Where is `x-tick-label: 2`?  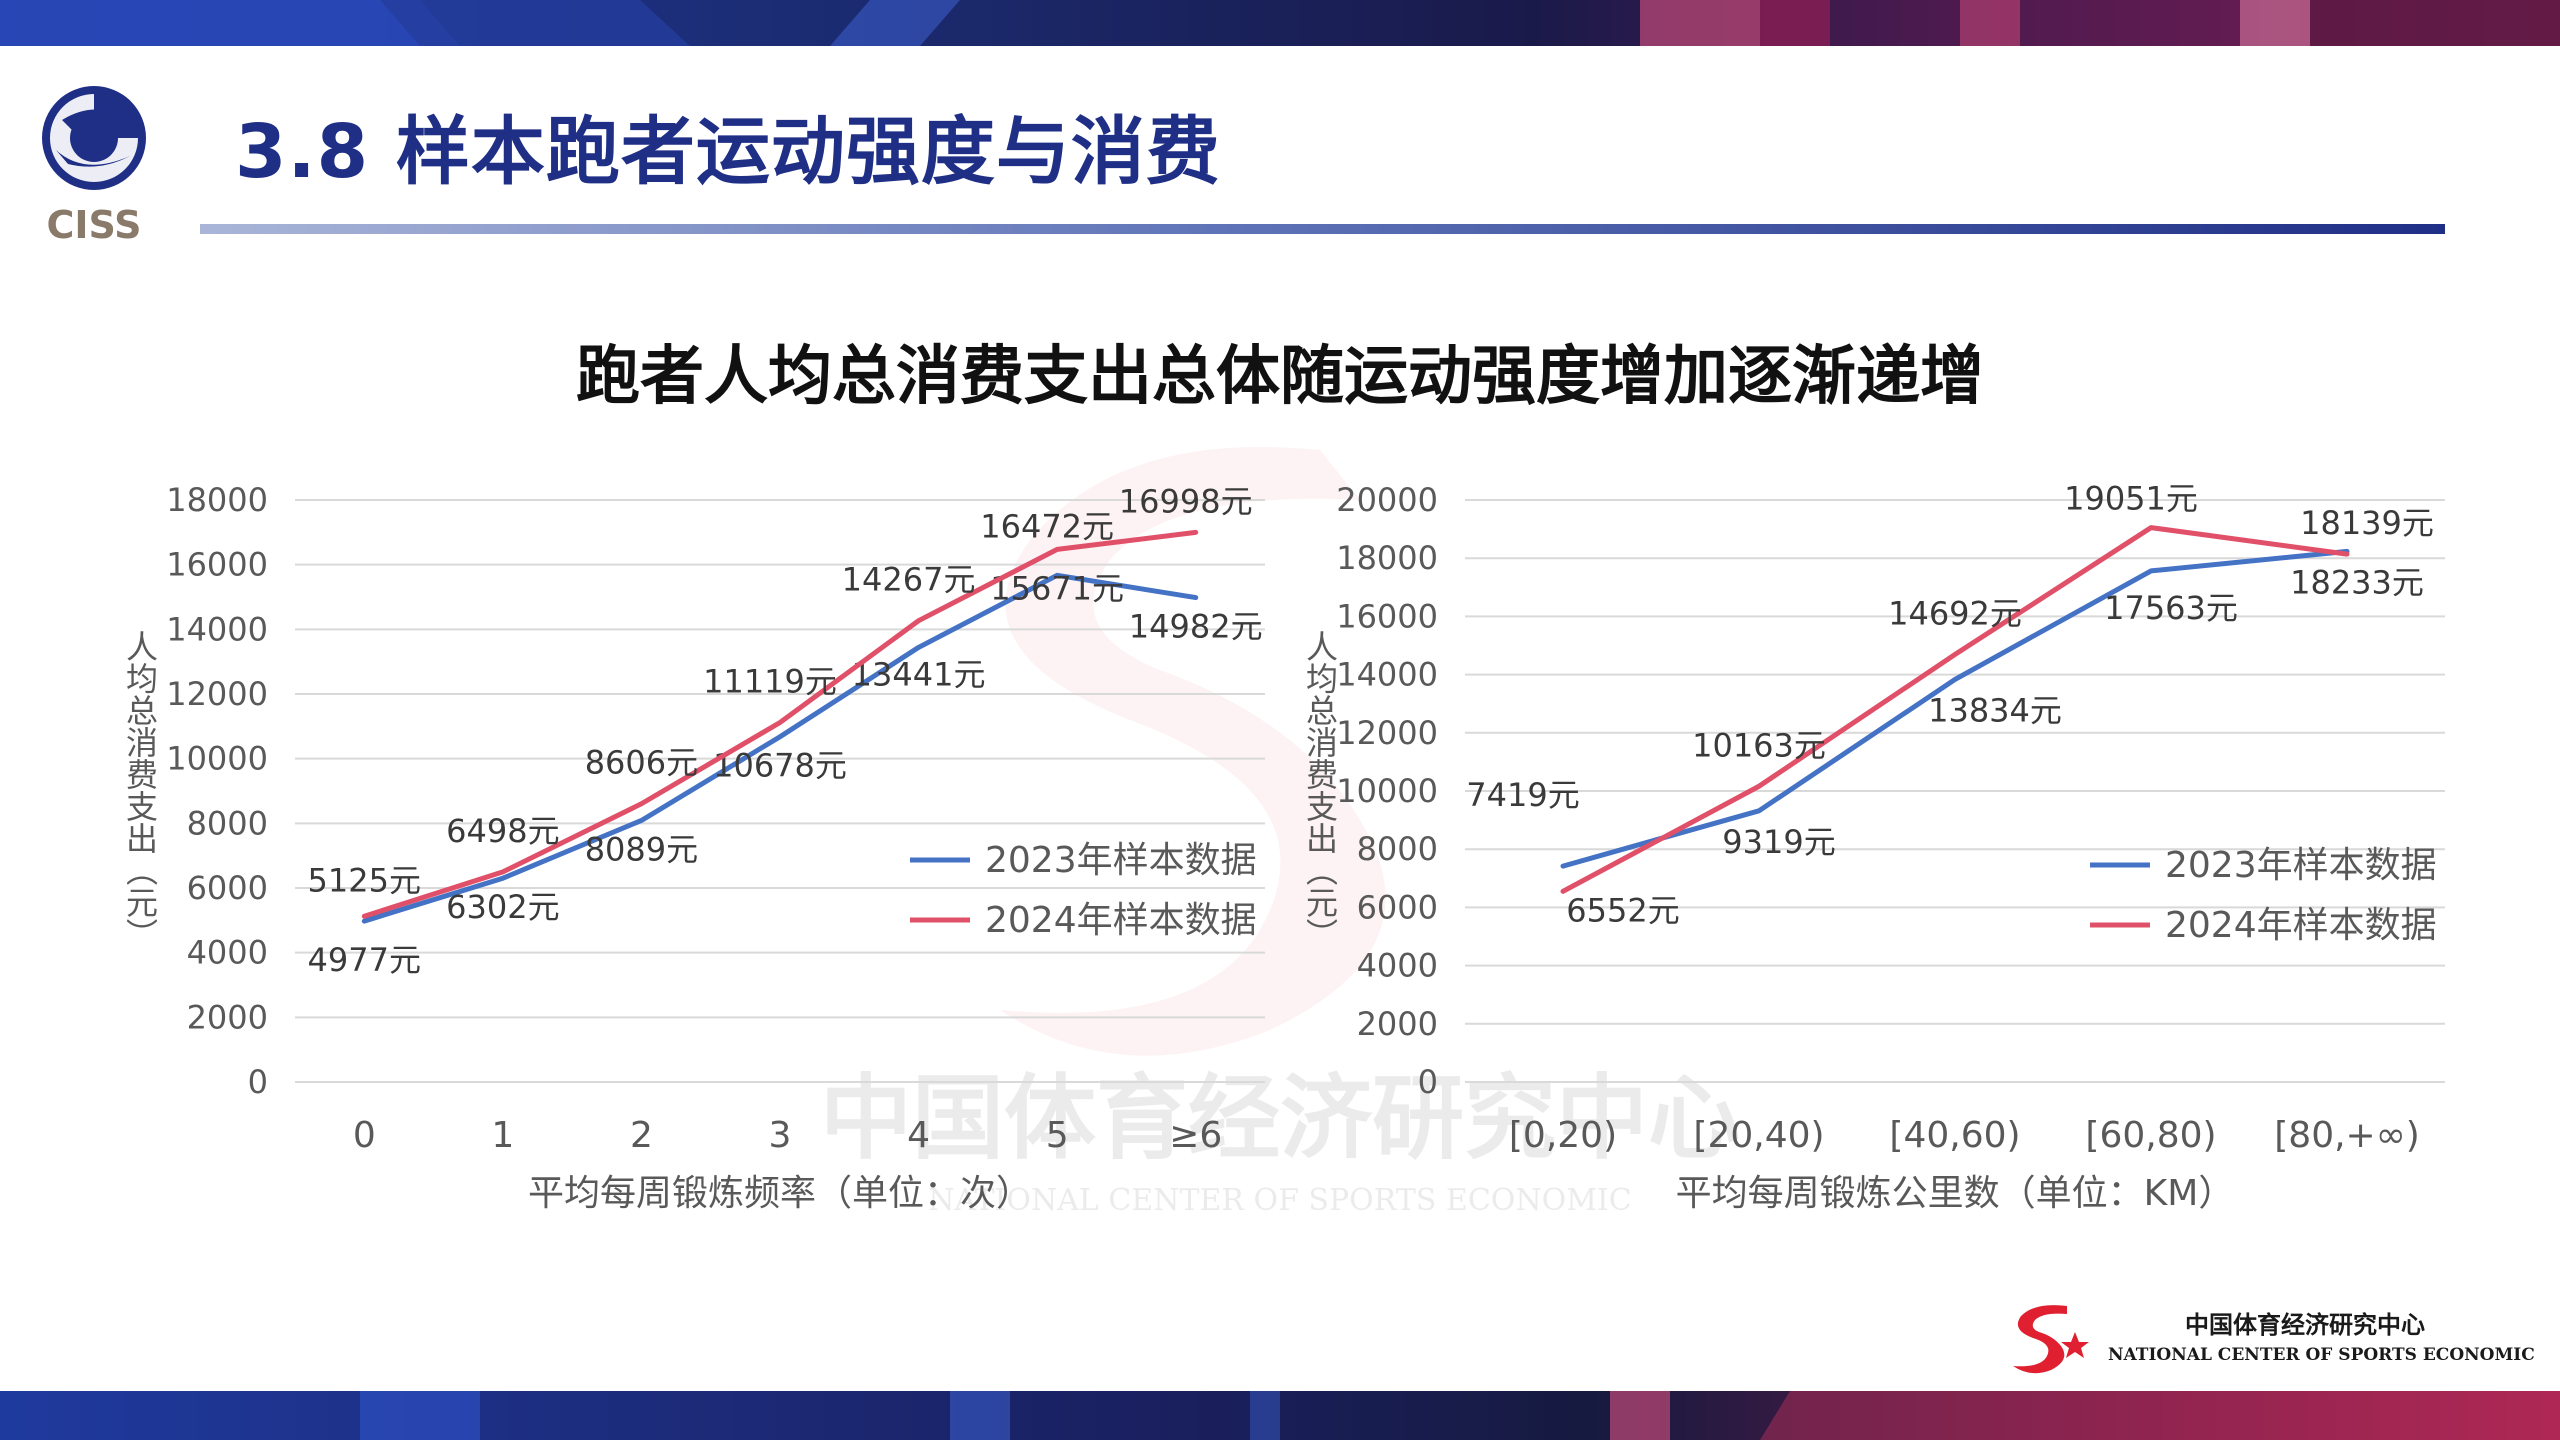
x-tick-label: 2 is located at coordinates (641, 1135).